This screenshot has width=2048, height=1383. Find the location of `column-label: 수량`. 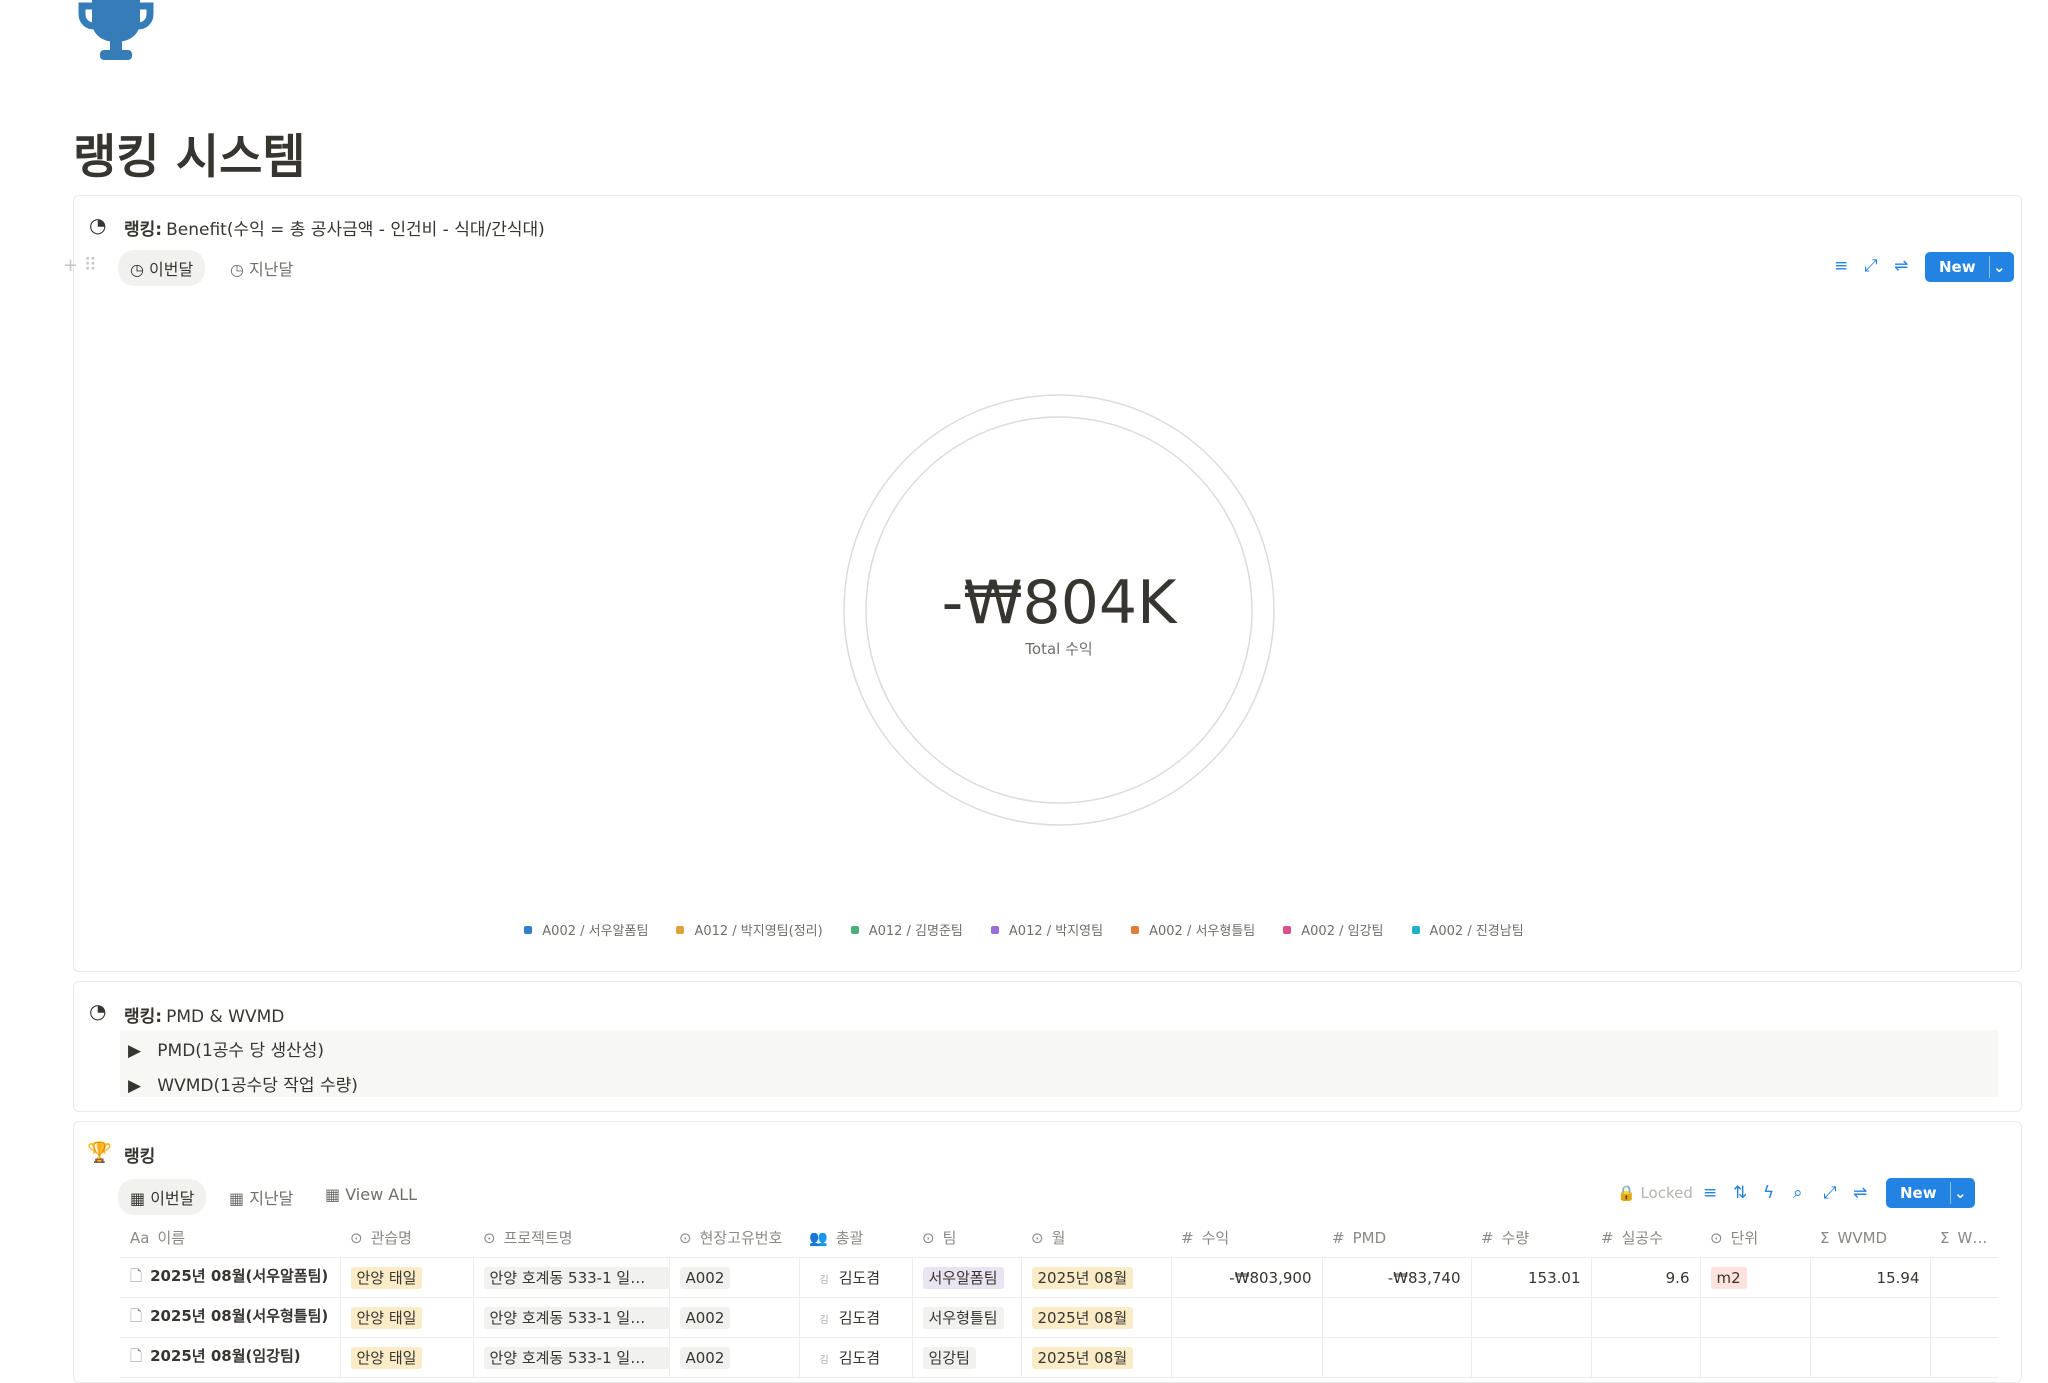

column-label: 수량 is located at coordinates (1515, 1238).